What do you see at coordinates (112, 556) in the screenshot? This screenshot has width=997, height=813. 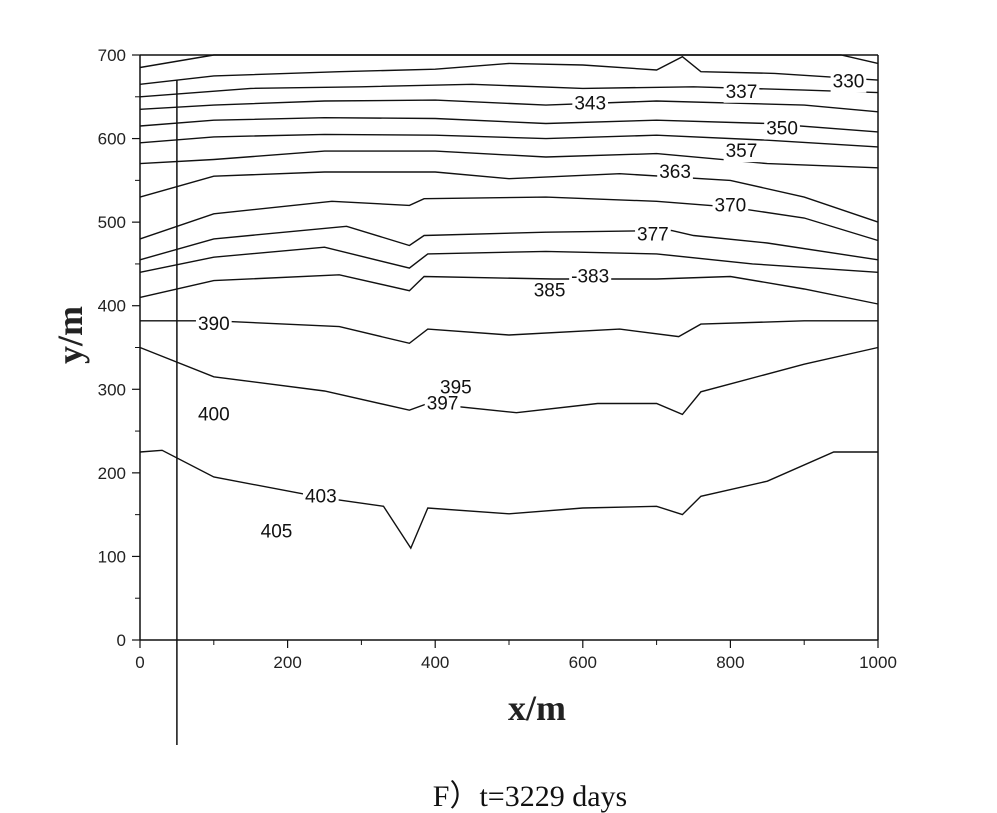 I see `y-tick-label: 100` at bounding box center [112, 556].